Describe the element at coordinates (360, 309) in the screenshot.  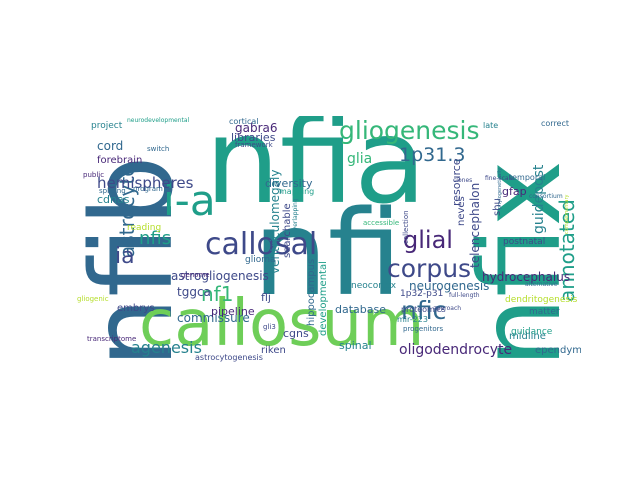
I see `cloud-word: database` at that location.